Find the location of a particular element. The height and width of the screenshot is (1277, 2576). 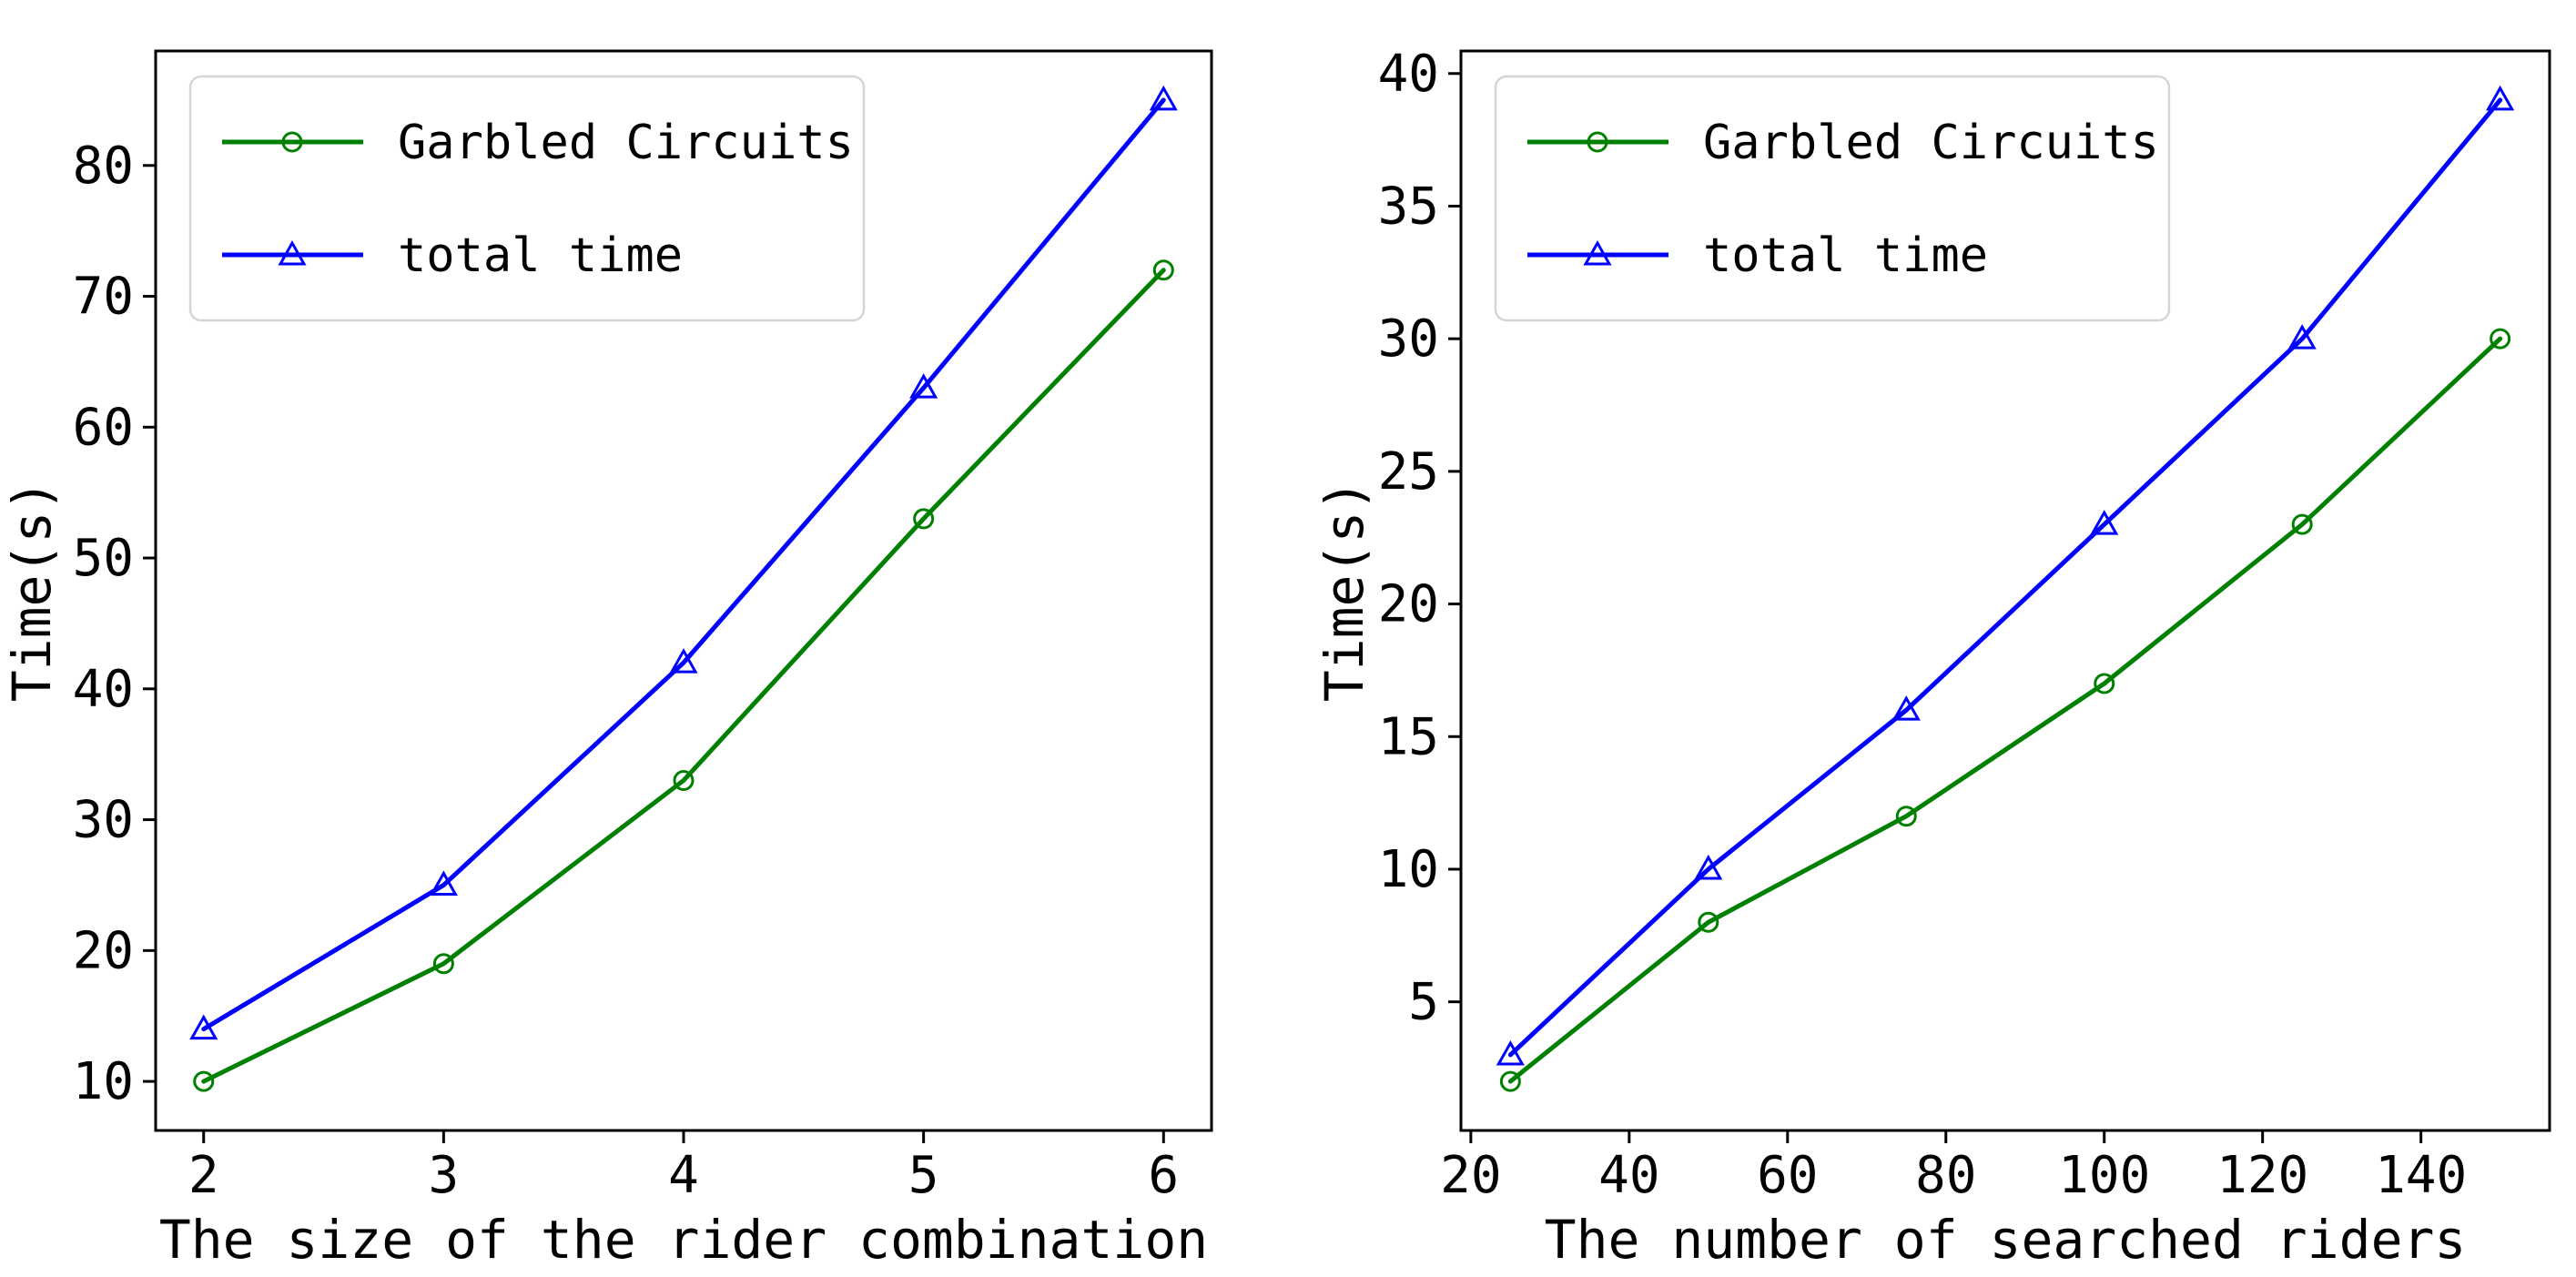

y-tick-label: 80 is located at coordinates (103, 166).